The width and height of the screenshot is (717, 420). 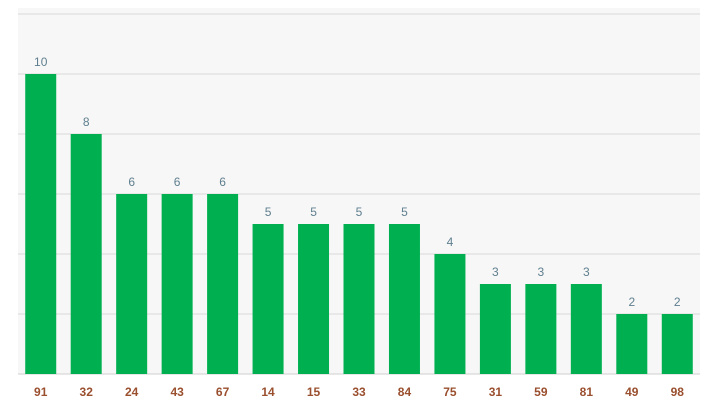 What do you see at coordinates (450, 242) in the screenshot?
I see `value-label-75: 4` at bounding box center [450, 242].